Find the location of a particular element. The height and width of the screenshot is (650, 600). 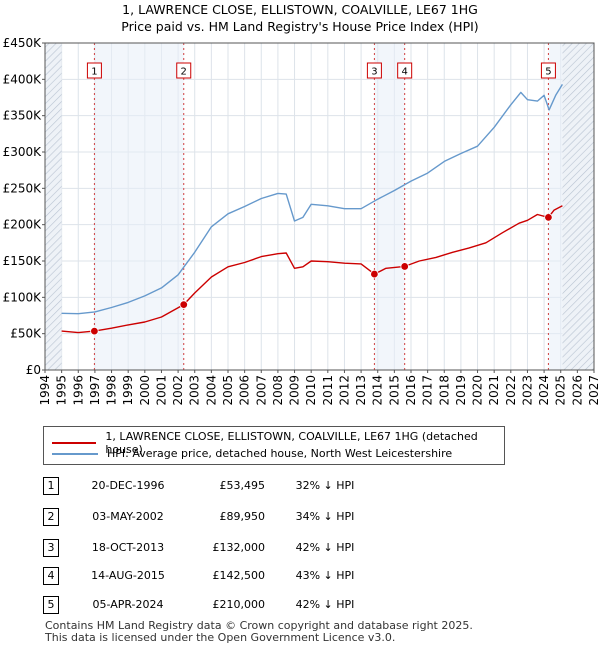

x-tick-label: 2004 is located at coordinates (211, 390).